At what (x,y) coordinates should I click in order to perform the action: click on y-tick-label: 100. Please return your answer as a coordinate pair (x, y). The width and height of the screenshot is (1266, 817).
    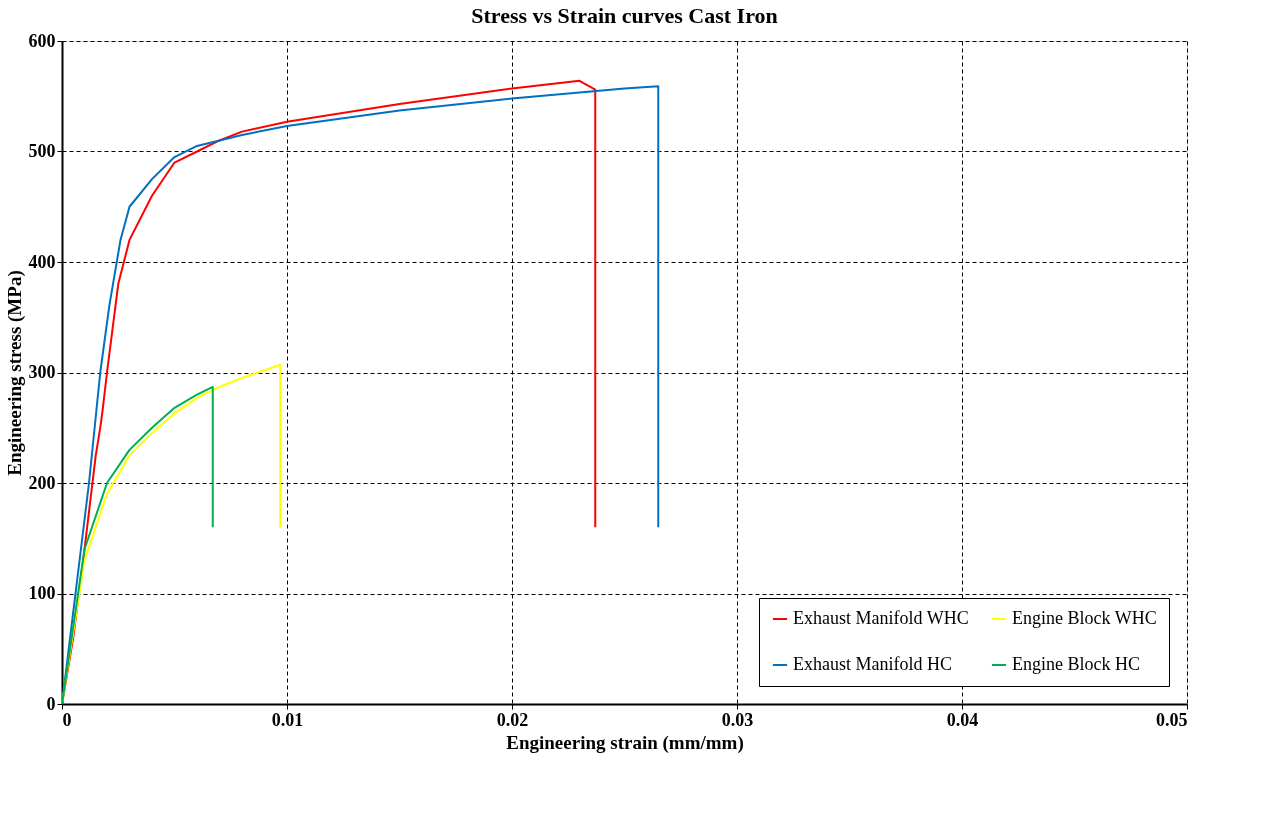
    Looking at the image, I should click on (42, 593).